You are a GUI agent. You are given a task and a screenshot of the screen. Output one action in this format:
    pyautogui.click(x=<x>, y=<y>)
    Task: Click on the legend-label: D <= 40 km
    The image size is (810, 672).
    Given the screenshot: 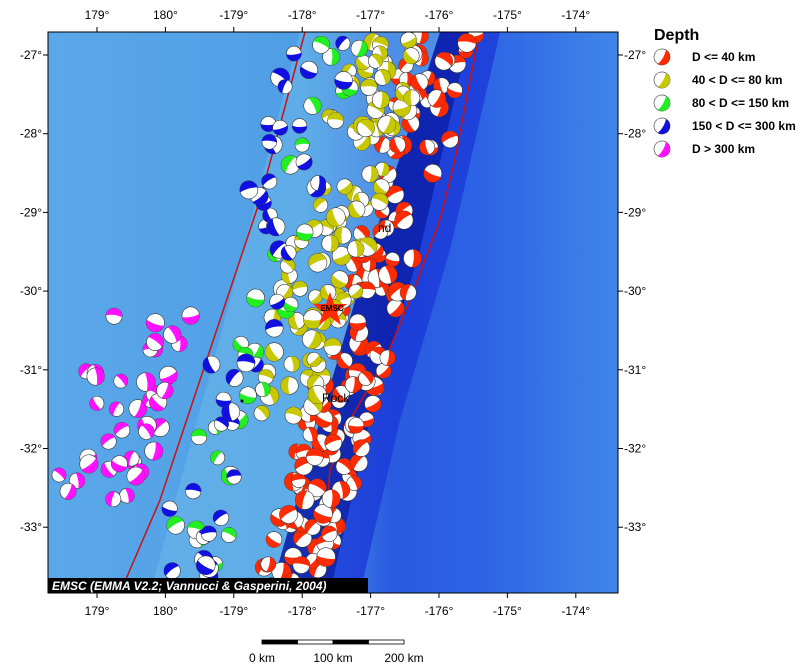 What is the action you would take?
    pyautogui.click(x=723, y=57)
    